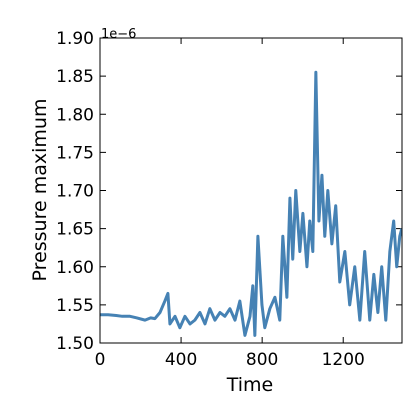 The height and width of the screenshot is (407, 407). I want to click on y-tick-label: 1.65, so click(75, 230).